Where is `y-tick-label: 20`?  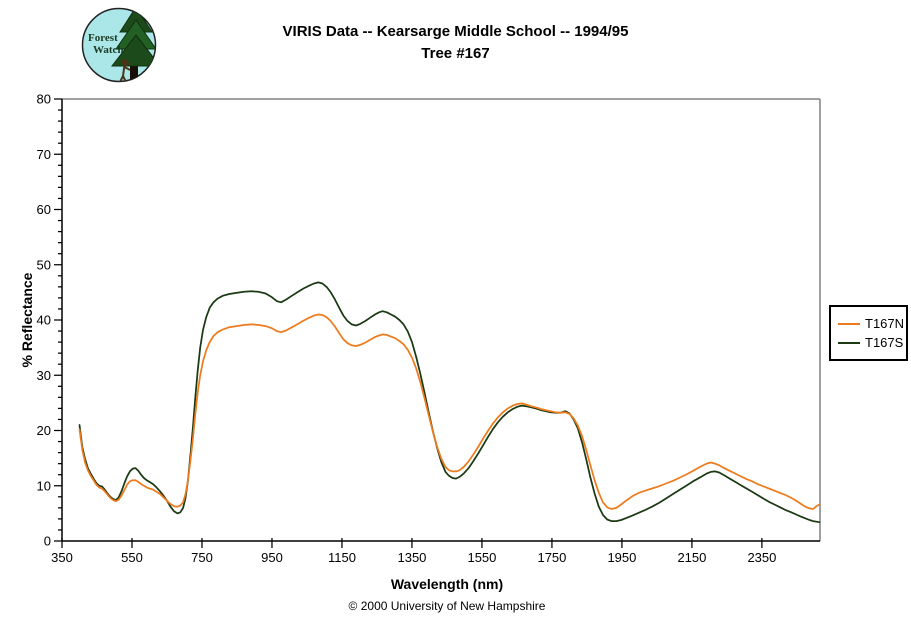
y-tick-label: 20 is located at coordinates (44, 430).